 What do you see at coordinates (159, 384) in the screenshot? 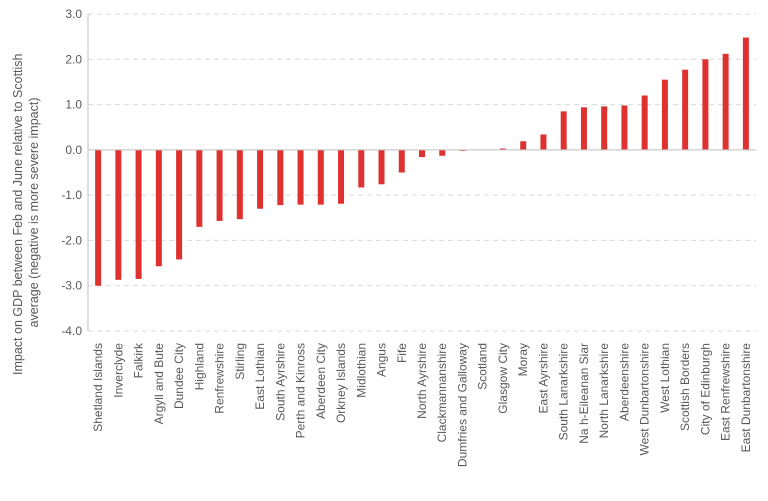
I see `x-tick-label: Argyll and Bute` at bounding box center [159, 384].